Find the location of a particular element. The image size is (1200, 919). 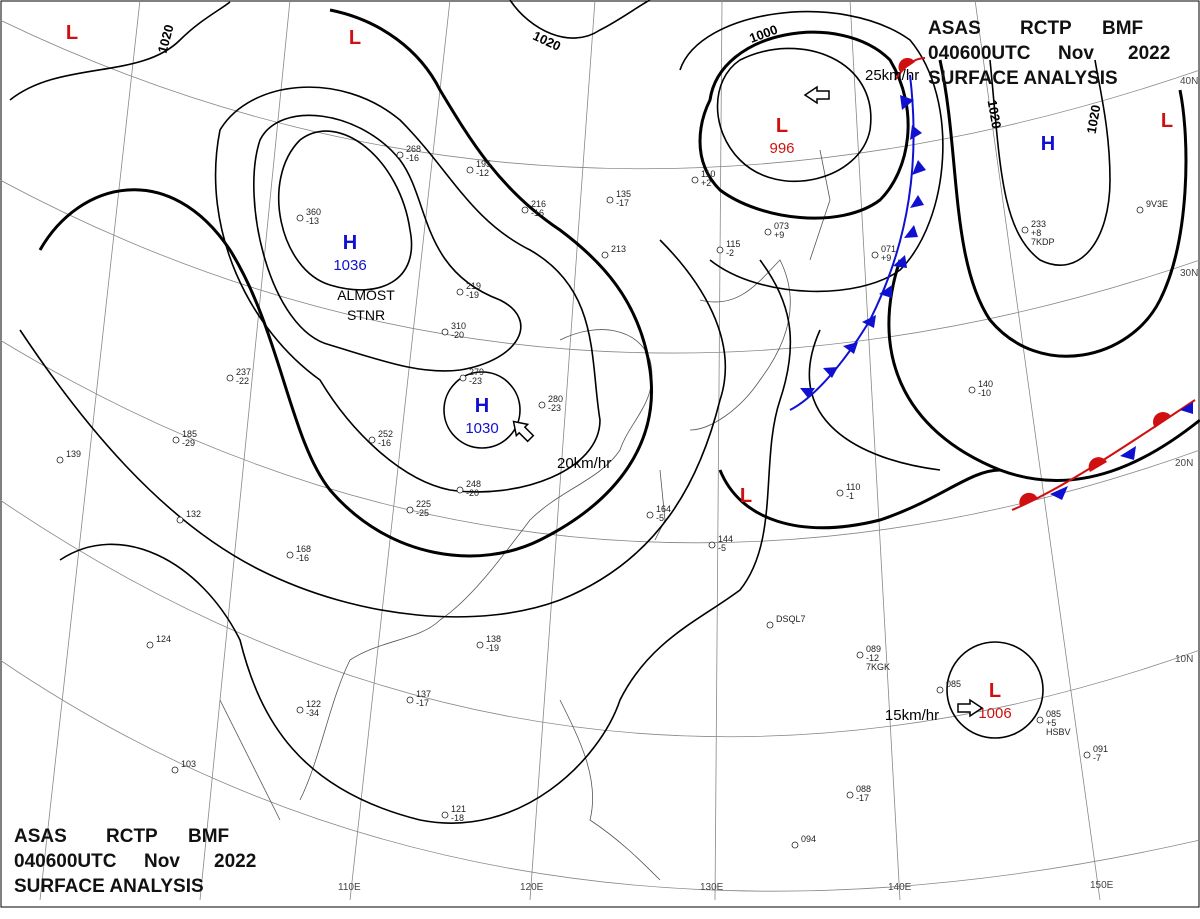

station-value: -19 is located at coordinates (492, 648).